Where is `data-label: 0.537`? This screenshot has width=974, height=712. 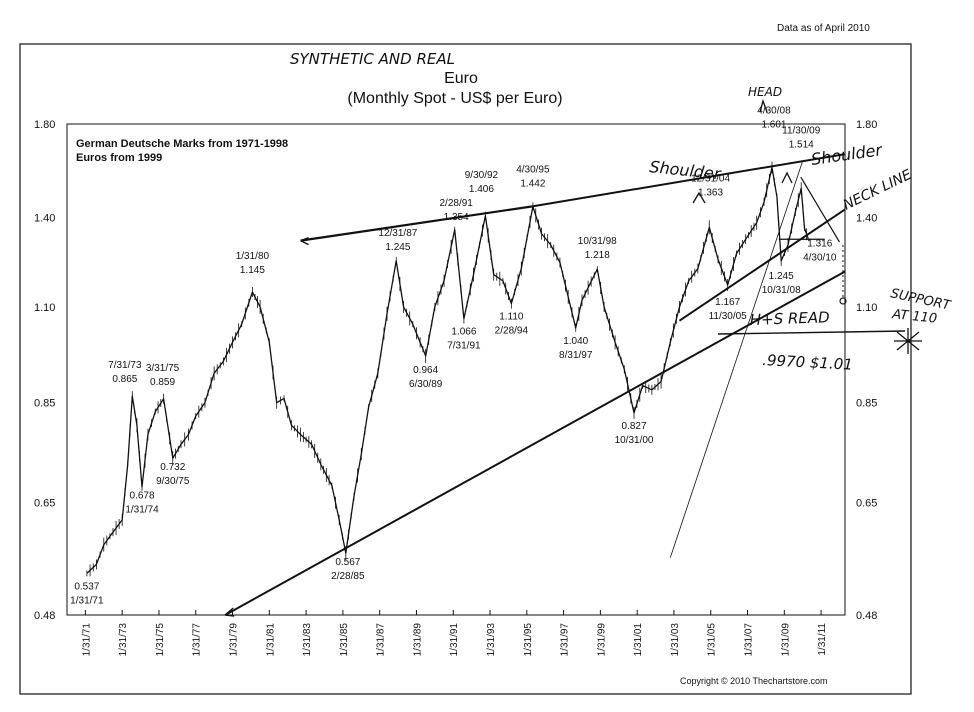
data-label: 0.537 is located at coordinates (86, 586).